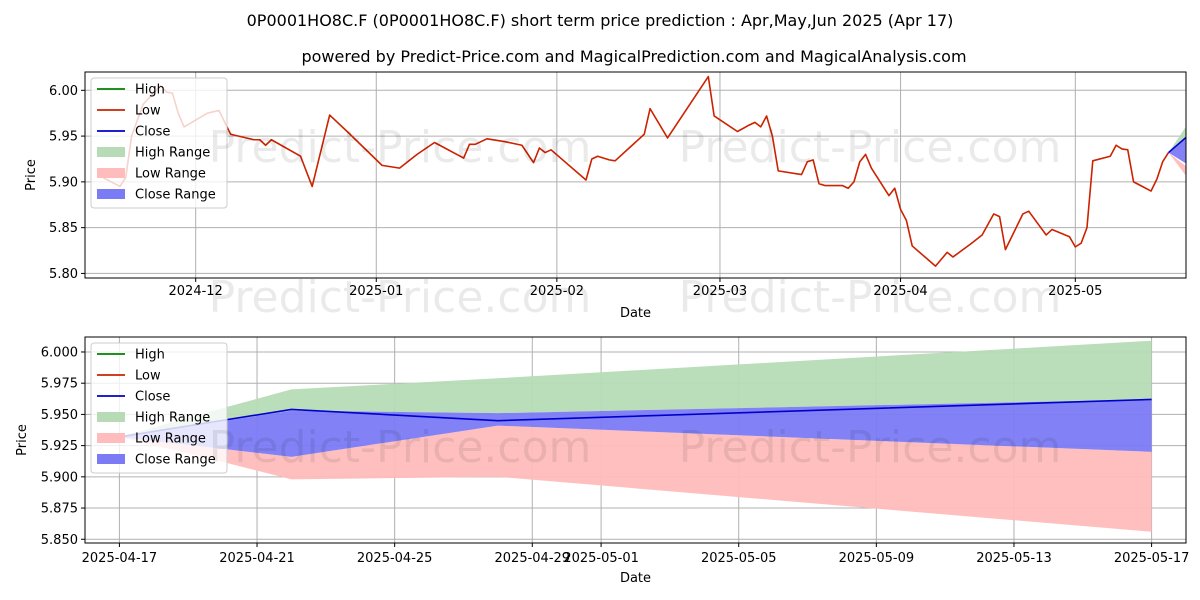 This screenshot has width=1200, height=600. What do you see at coordinates (63, 182) in the screenshot?
I see `top-y-tick-label: 5.90` at bounding box center [63, 182].